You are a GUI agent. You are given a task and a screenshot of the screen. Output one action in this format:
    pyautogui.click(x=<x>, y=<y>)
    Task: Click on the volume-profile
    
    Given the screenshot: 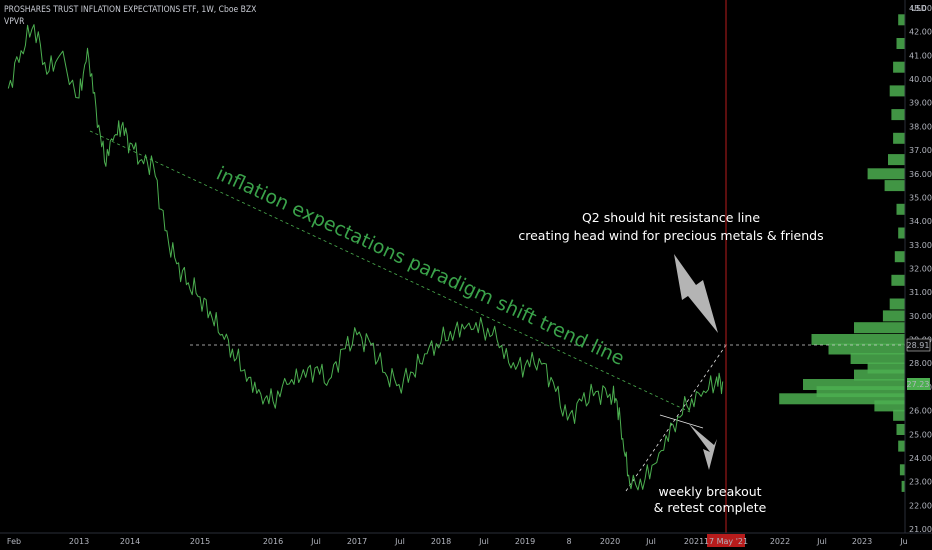 What is the action you would take?
    pyautogui.click(x=842, y=253)
    